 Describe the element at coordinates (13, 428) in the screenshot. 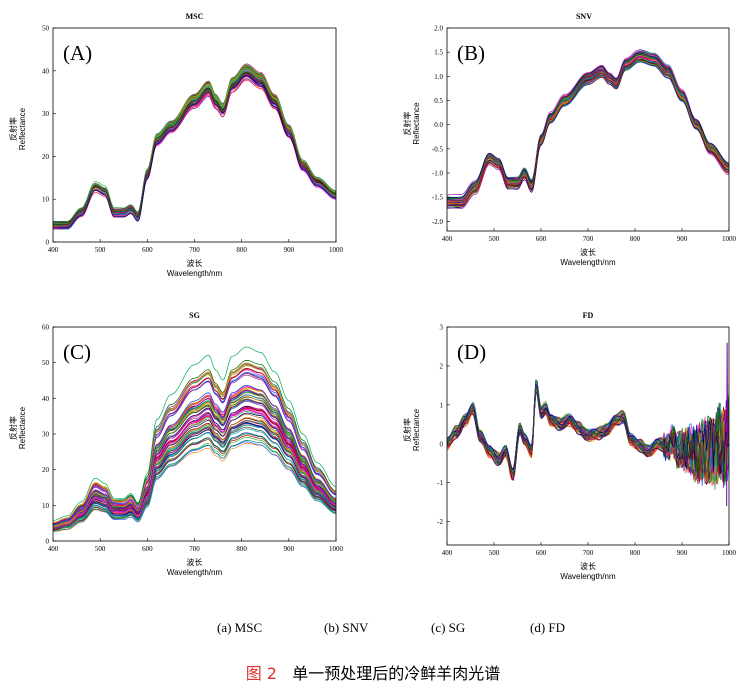

I see `y-axis-label-cn: 反射率` at that location.